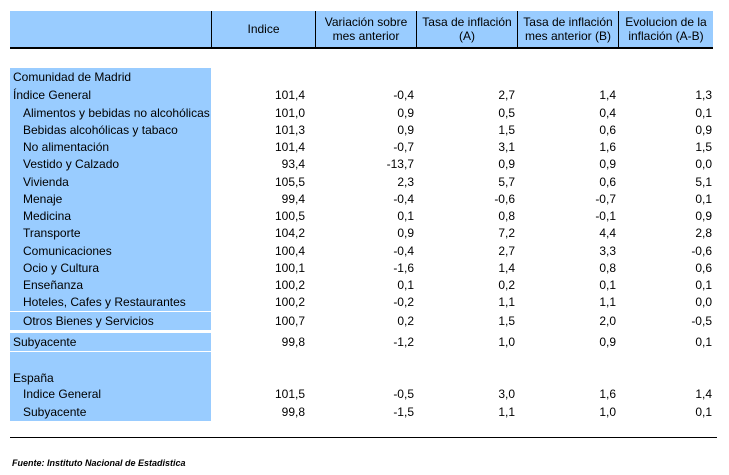 This screenshot has height=475, width=729. I want to click on table-cell: 100,4, so click(289, 251).